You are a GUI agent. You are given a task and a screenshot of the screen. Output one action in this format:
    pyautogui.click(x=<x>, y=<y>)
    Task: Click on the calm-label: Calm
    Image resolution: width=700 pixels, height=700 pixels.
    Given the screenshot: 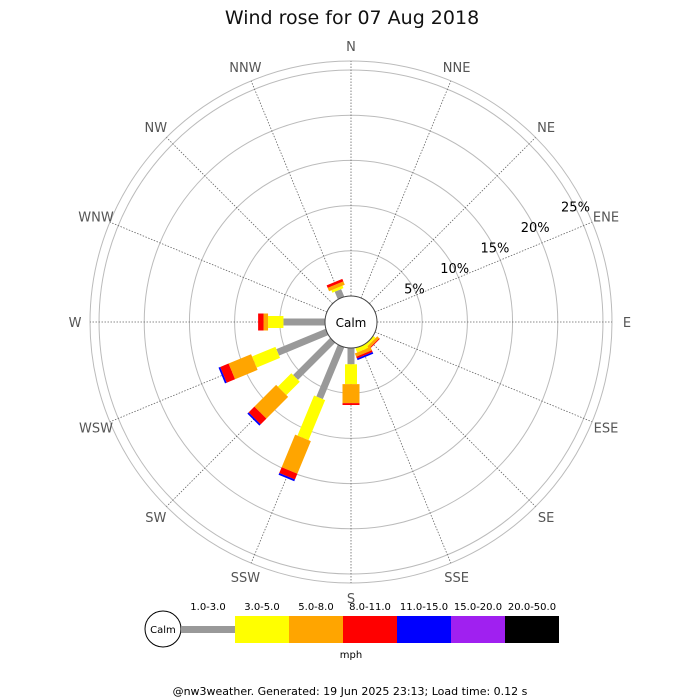 What is the action you would take?
    pyautogui.click(x=351, y=323)
    